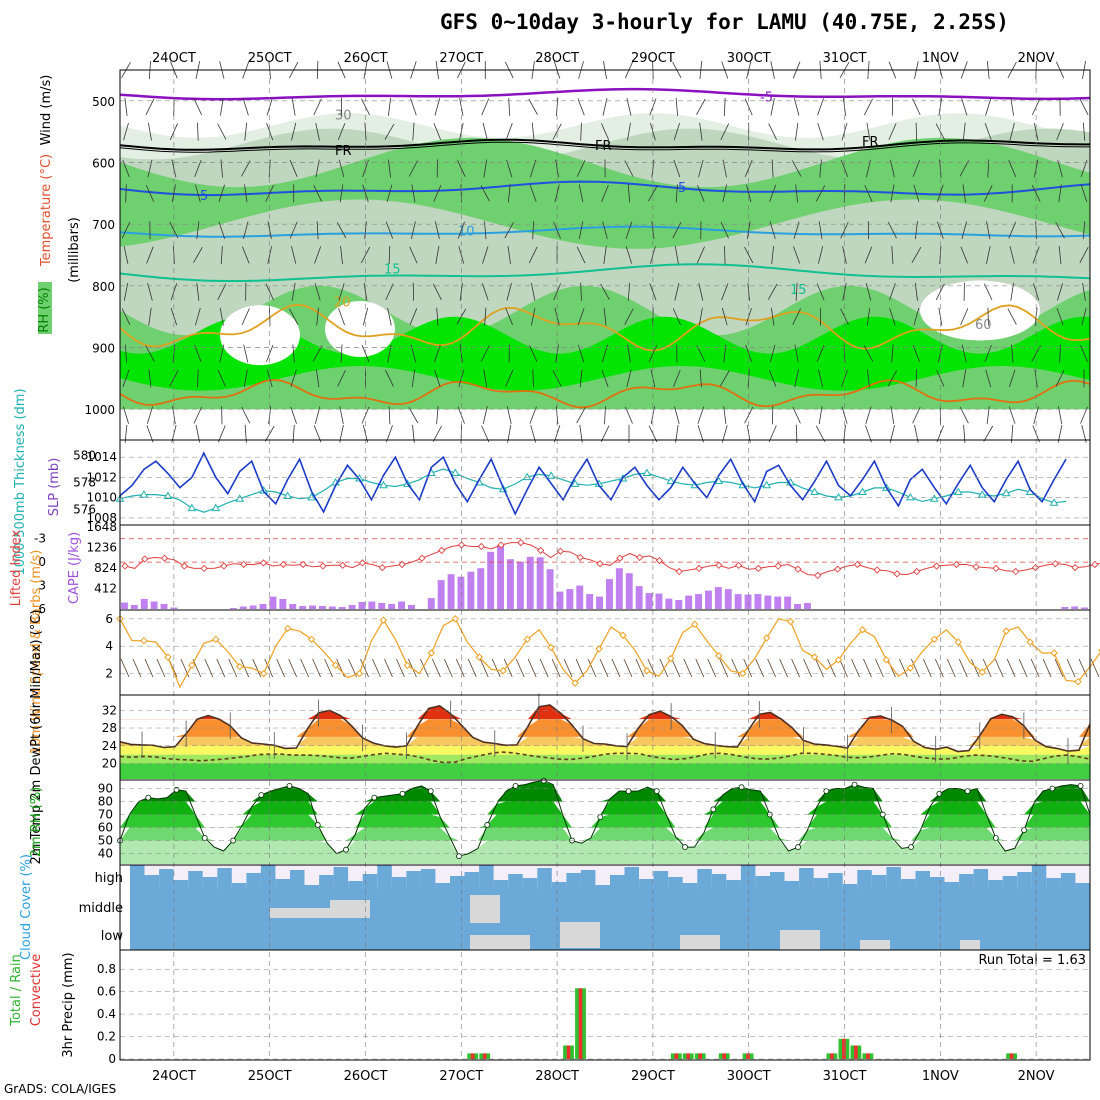  I want to click on temp-fill-band, so click(605, 759).